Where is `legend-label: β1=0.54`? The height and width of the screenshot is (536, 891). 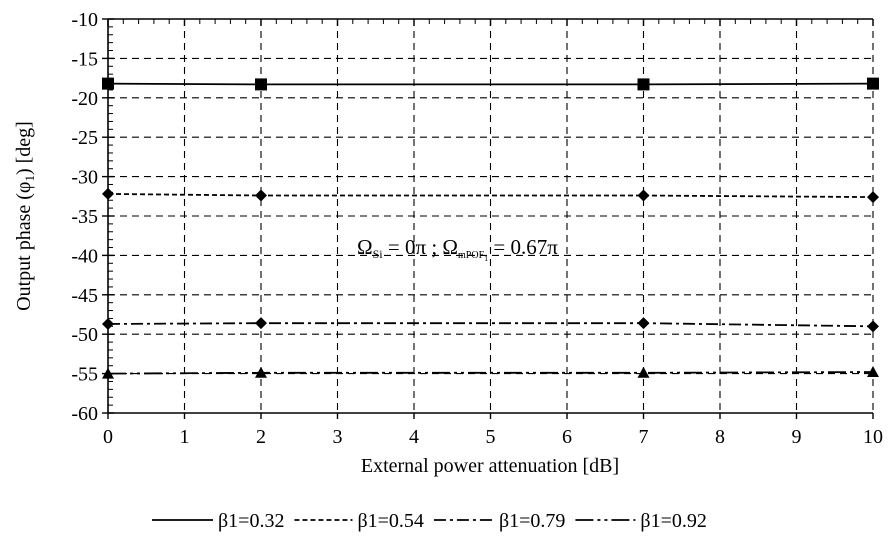
legend-label: β1=0.54 is located at coordinates (390, 521).